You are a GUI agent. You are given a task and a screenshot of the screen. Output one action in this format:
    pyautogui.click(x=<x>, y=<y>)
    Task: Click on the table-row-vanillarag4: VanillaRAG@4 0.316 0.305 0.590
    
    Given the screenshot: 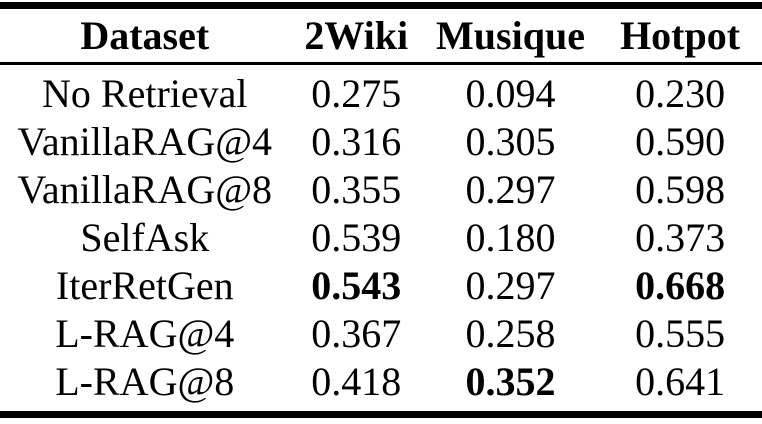 What is the action you would take?
    pyautogui.click(x=381, y=142)
    